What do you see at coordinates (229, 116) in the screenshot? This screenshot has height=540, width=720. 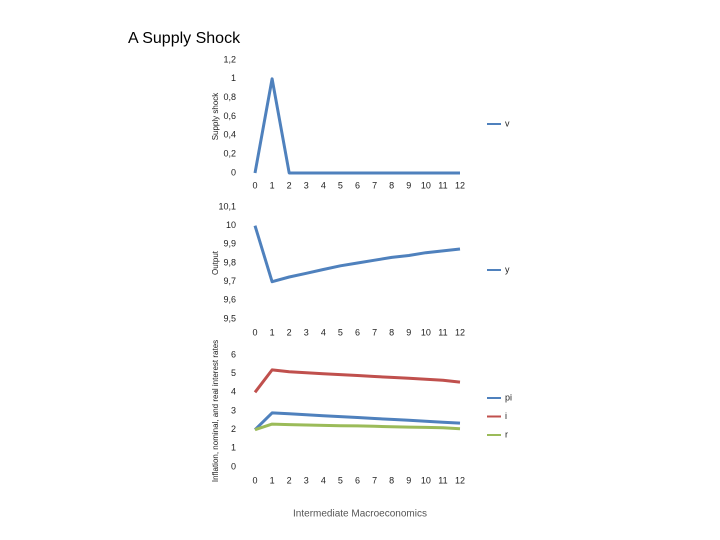 I see `y-tick-label: 0,6` at bounding box center [229, 116].